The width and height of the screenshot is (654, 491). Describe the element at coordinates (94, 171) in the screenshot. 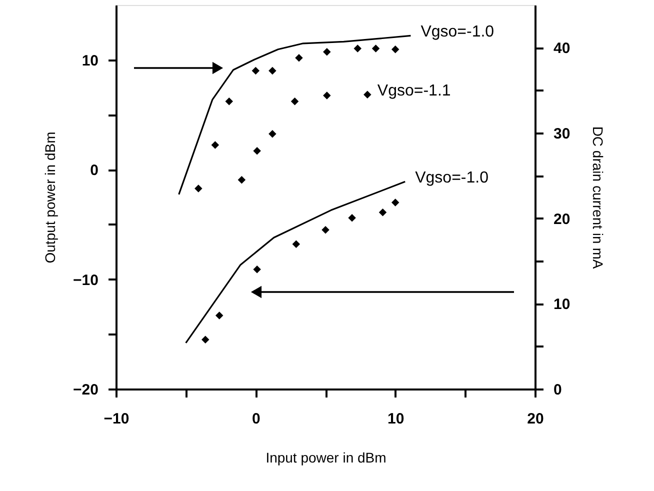

I see `y-tick-label: 0` at that location.